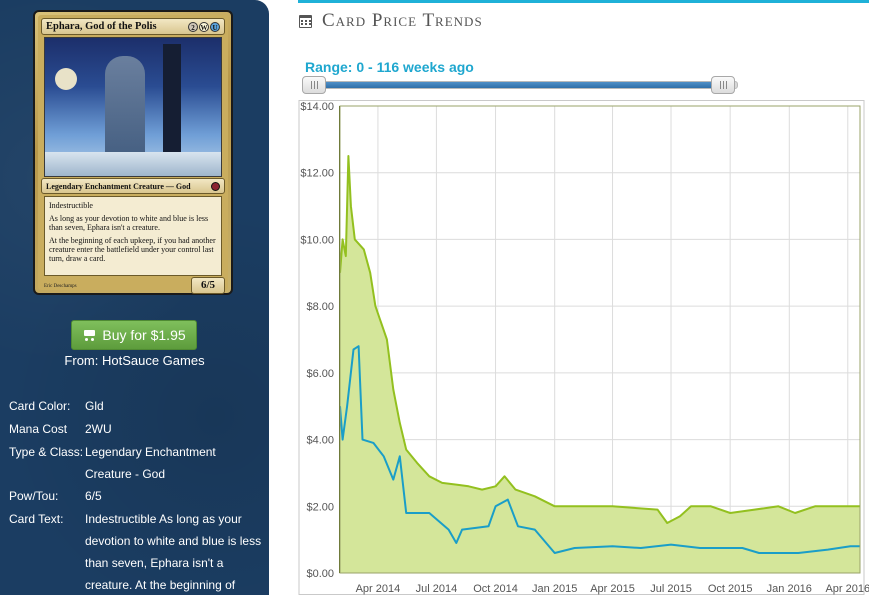 The image size is (869, 595). I want to click on section-header: Card Price Trends, so click(391, 21).